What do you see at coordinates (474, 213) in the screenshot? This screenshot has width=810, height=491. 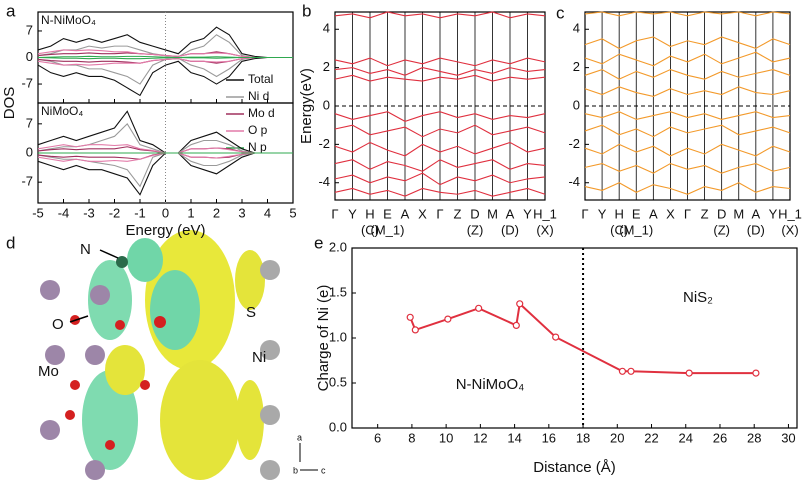 I see `x-tick-label: D` at bounding box center [474, 213].